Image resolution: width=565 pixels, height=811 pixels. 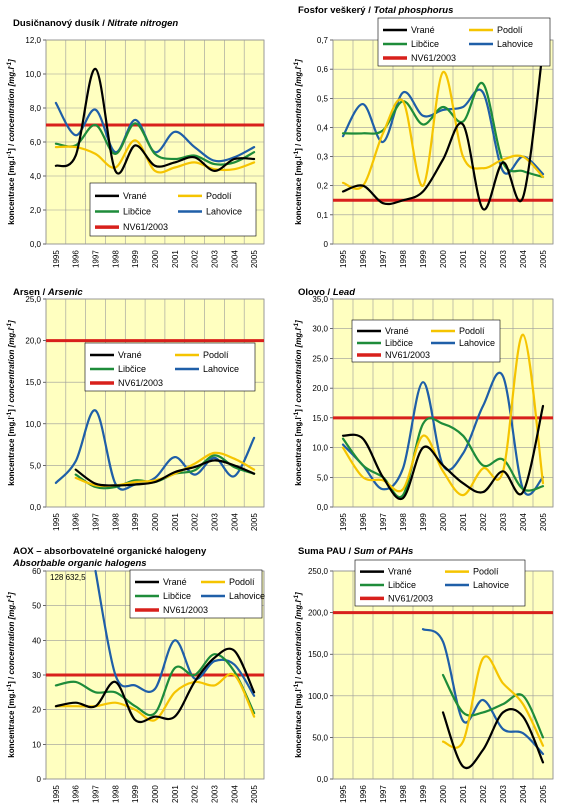 I want to click on y-tick-label: 0,2, so click(x=323, y=186).